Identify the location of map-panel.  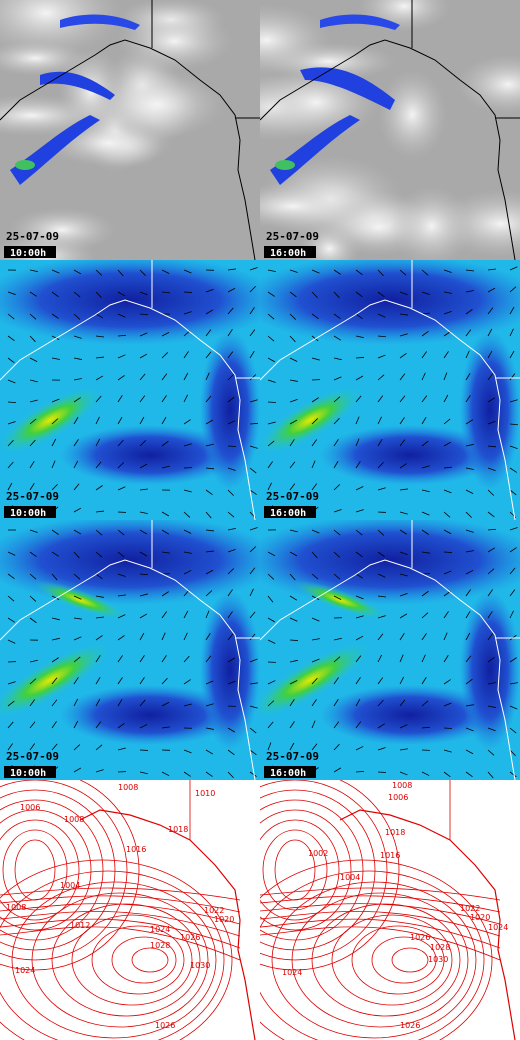
(390, 650).